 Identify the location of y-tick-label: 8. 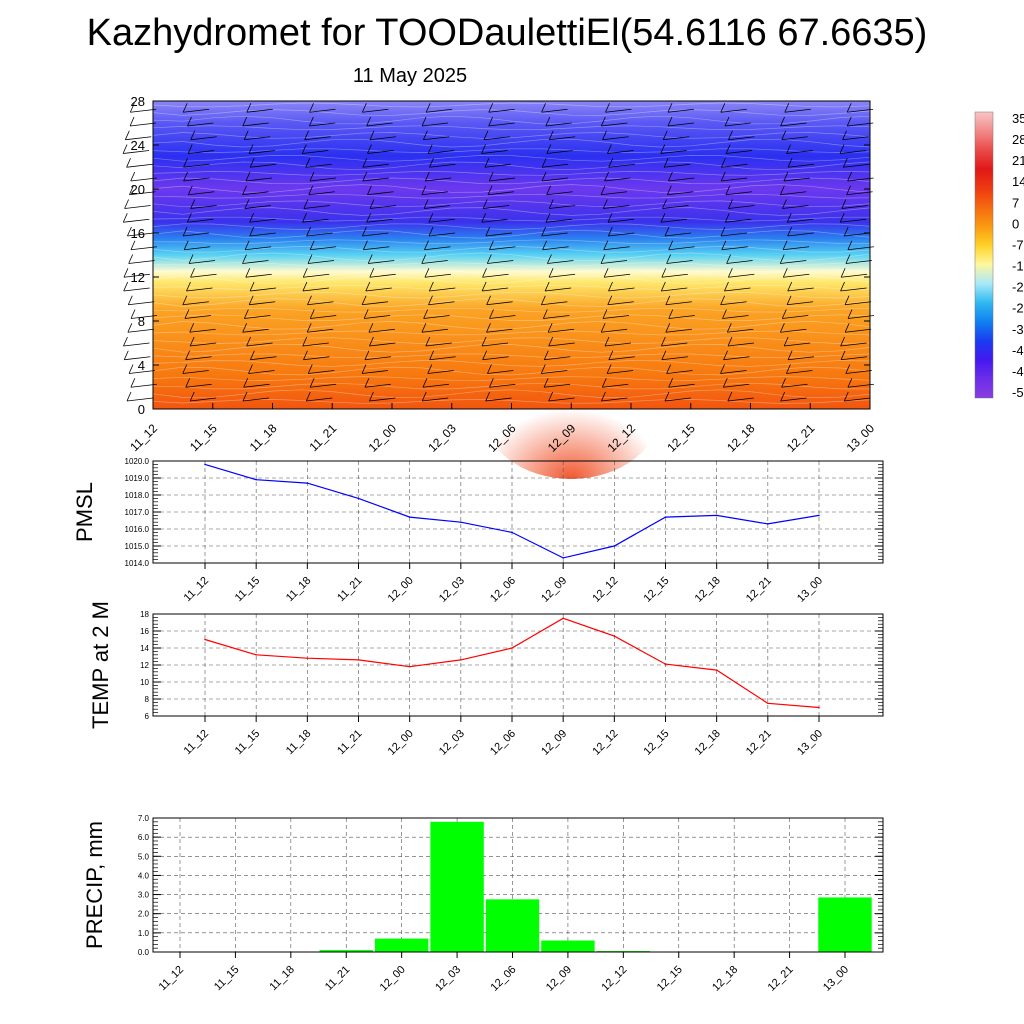
(147, 699).